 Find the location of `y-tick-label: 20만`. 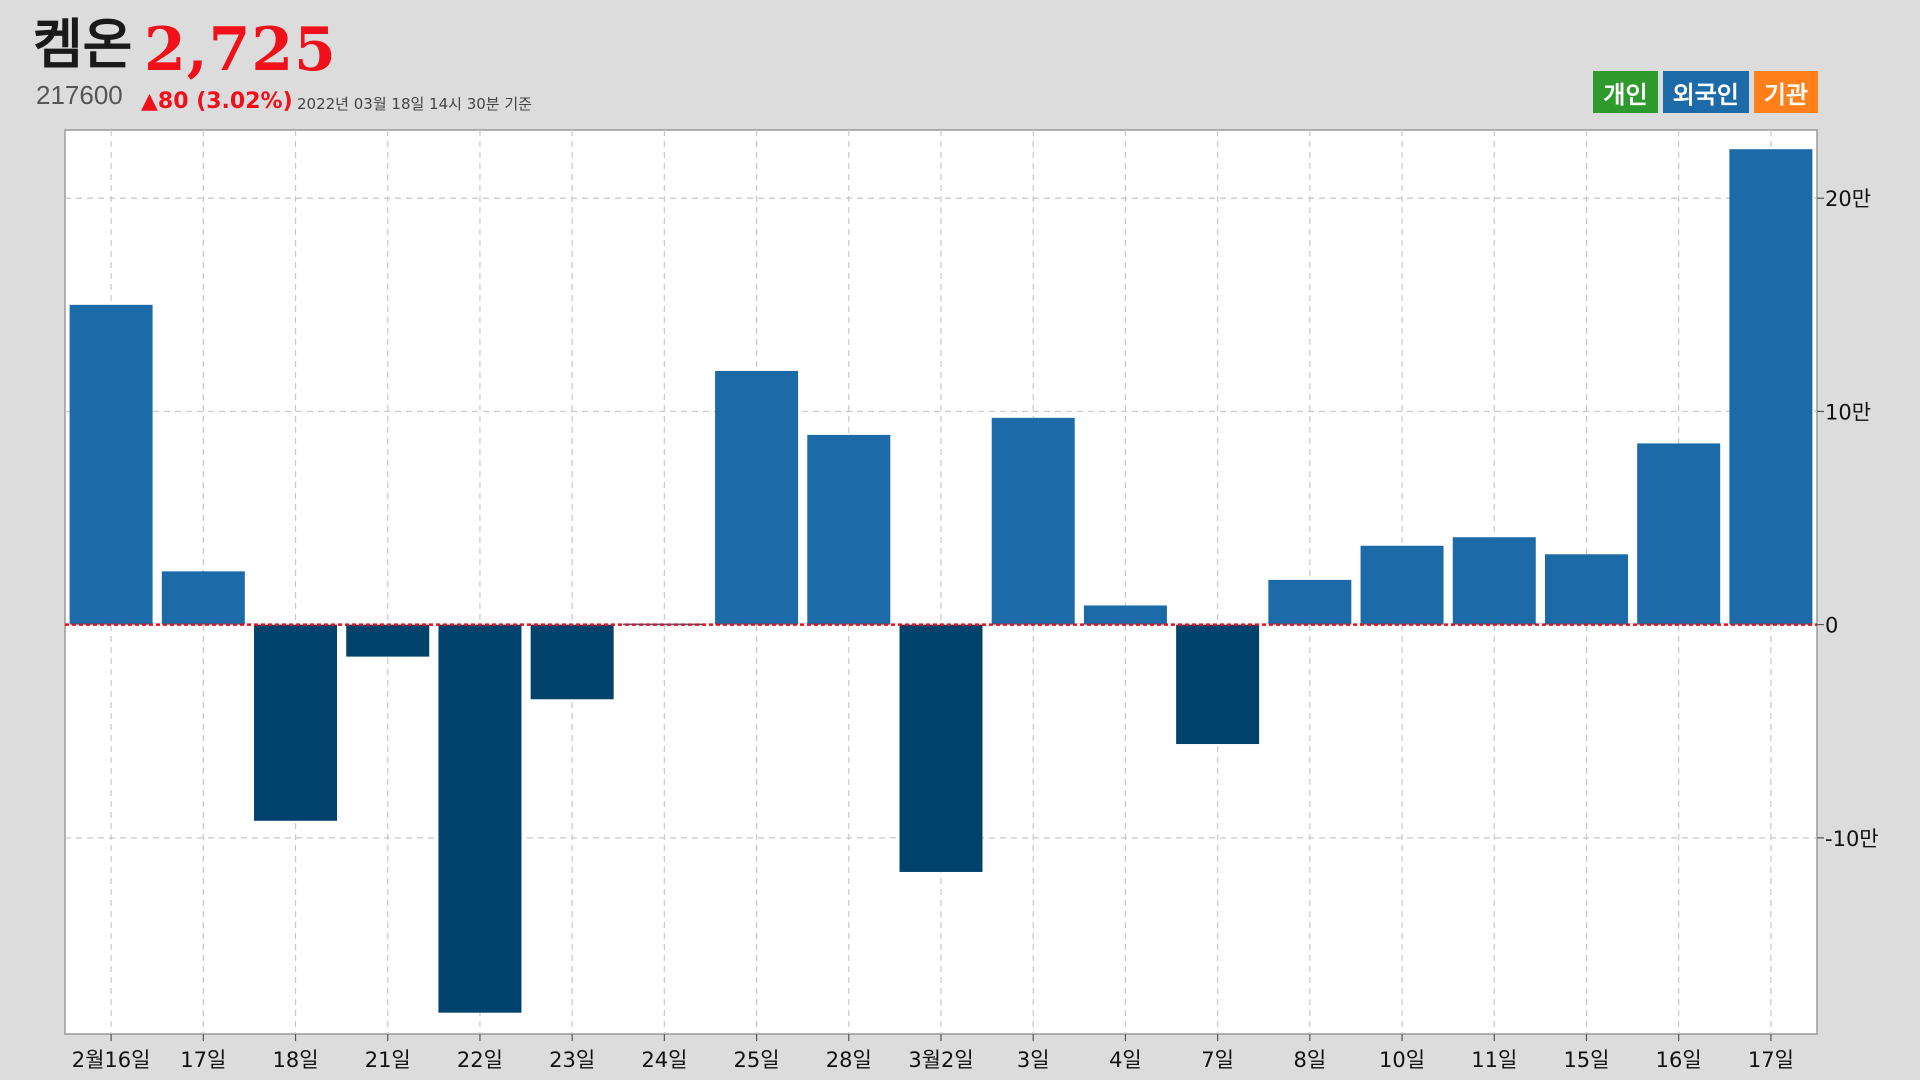

y-tick-label: 20만 is located at coordinates (1848, 199).